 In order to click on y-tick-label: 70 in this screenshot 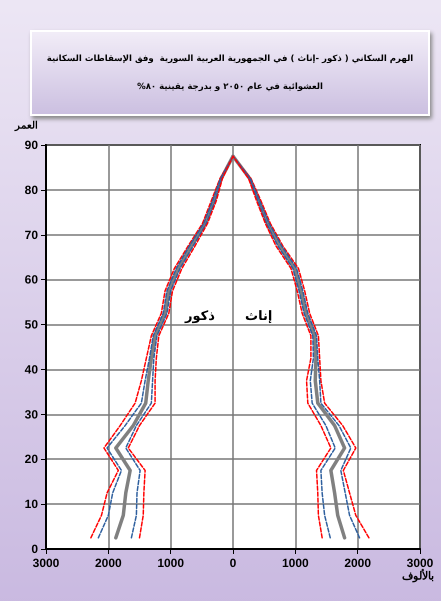, I will do `click(31, 235)`.